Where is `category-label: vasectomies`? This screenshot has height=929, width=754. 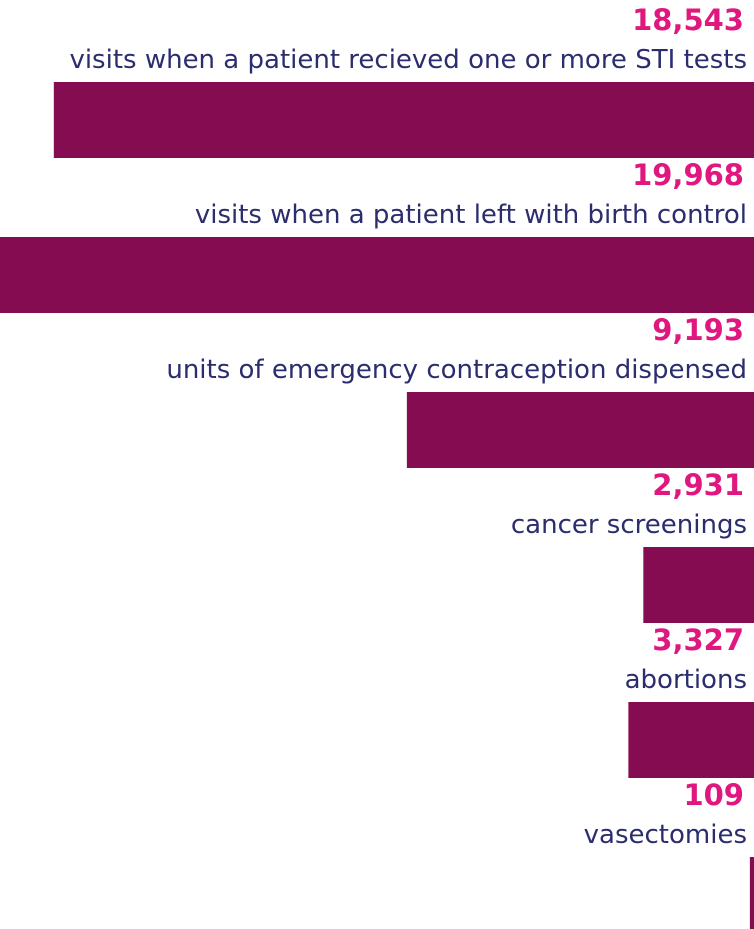 category-label: vasectomies is located at coordinates (665, 835).